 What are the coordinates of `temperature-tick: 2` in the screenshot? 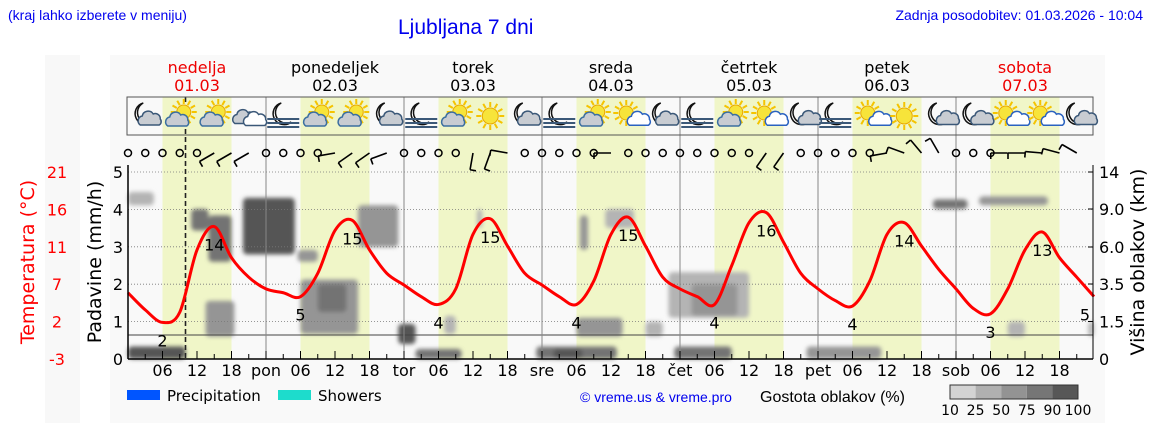 It's located at (57, 322).